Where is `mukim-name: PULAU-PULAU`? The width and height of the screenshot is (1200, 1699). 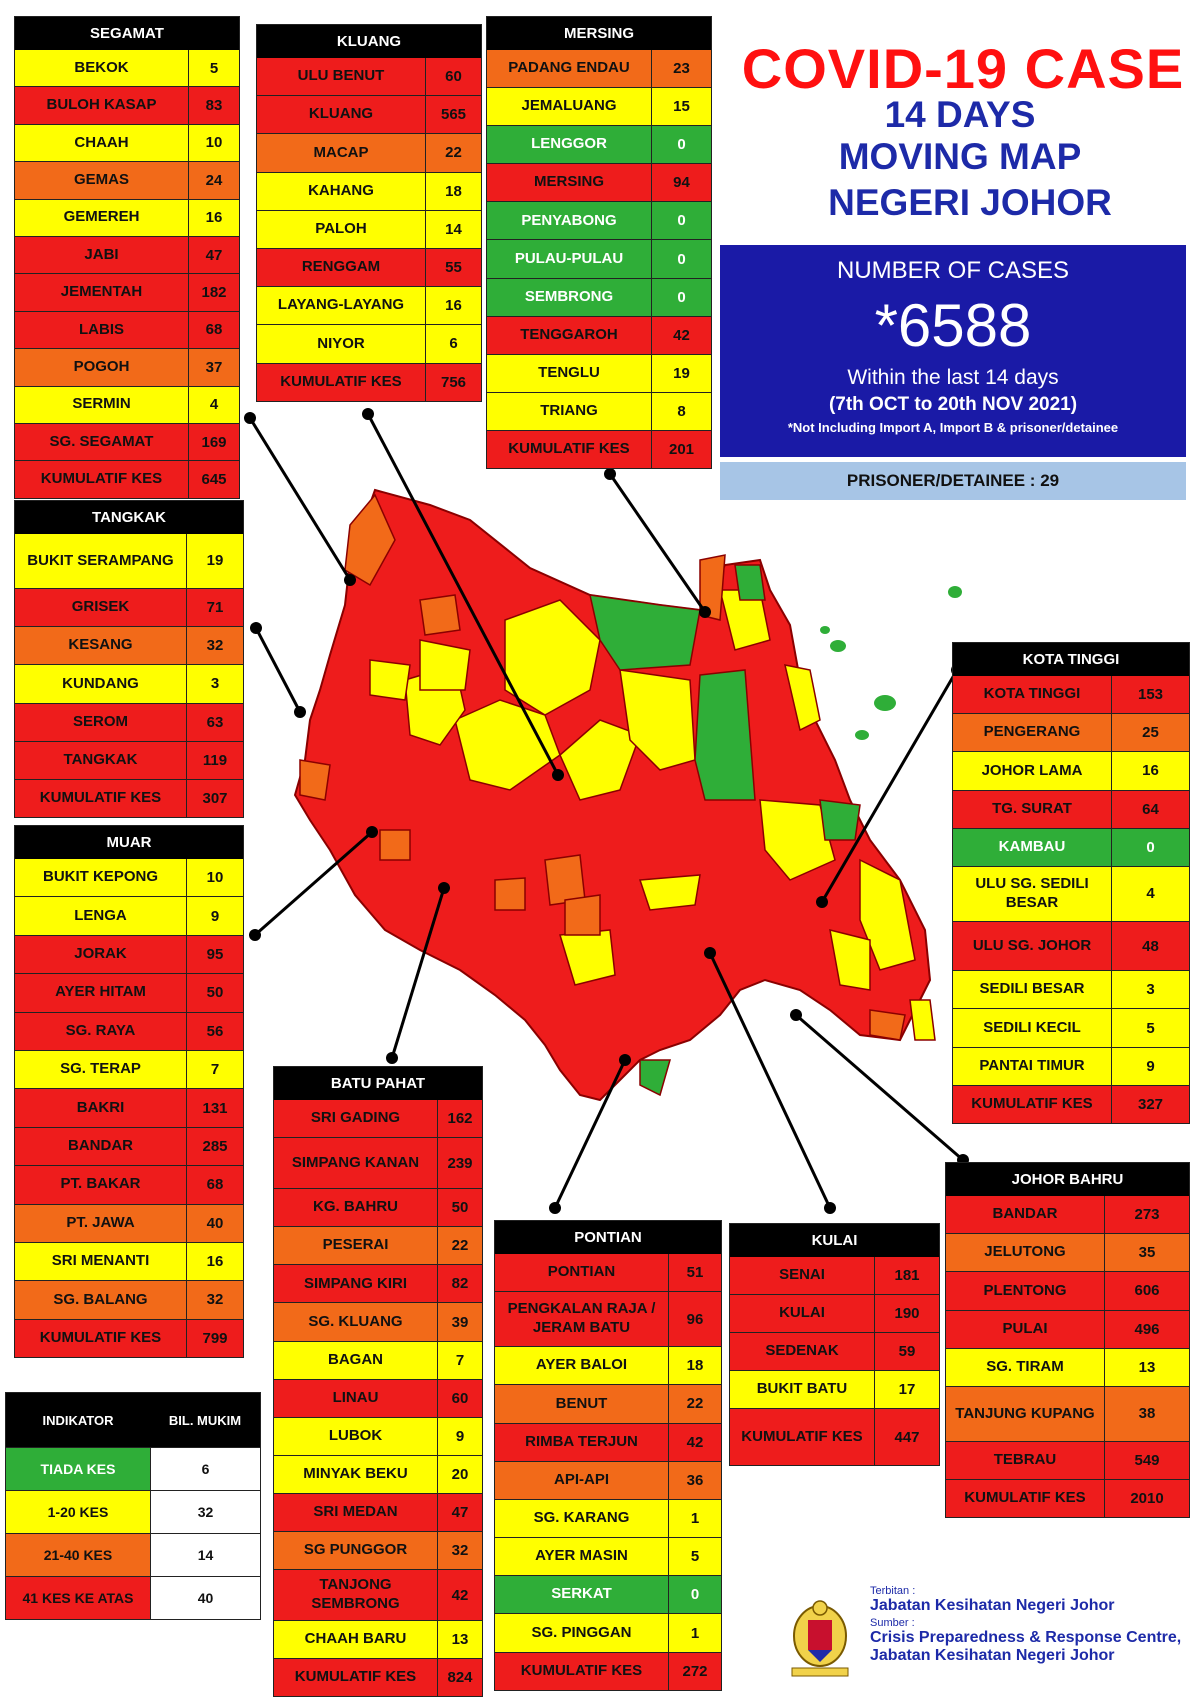
mukim-name: PULAU-PULAU is located at coordinates (569, 259).